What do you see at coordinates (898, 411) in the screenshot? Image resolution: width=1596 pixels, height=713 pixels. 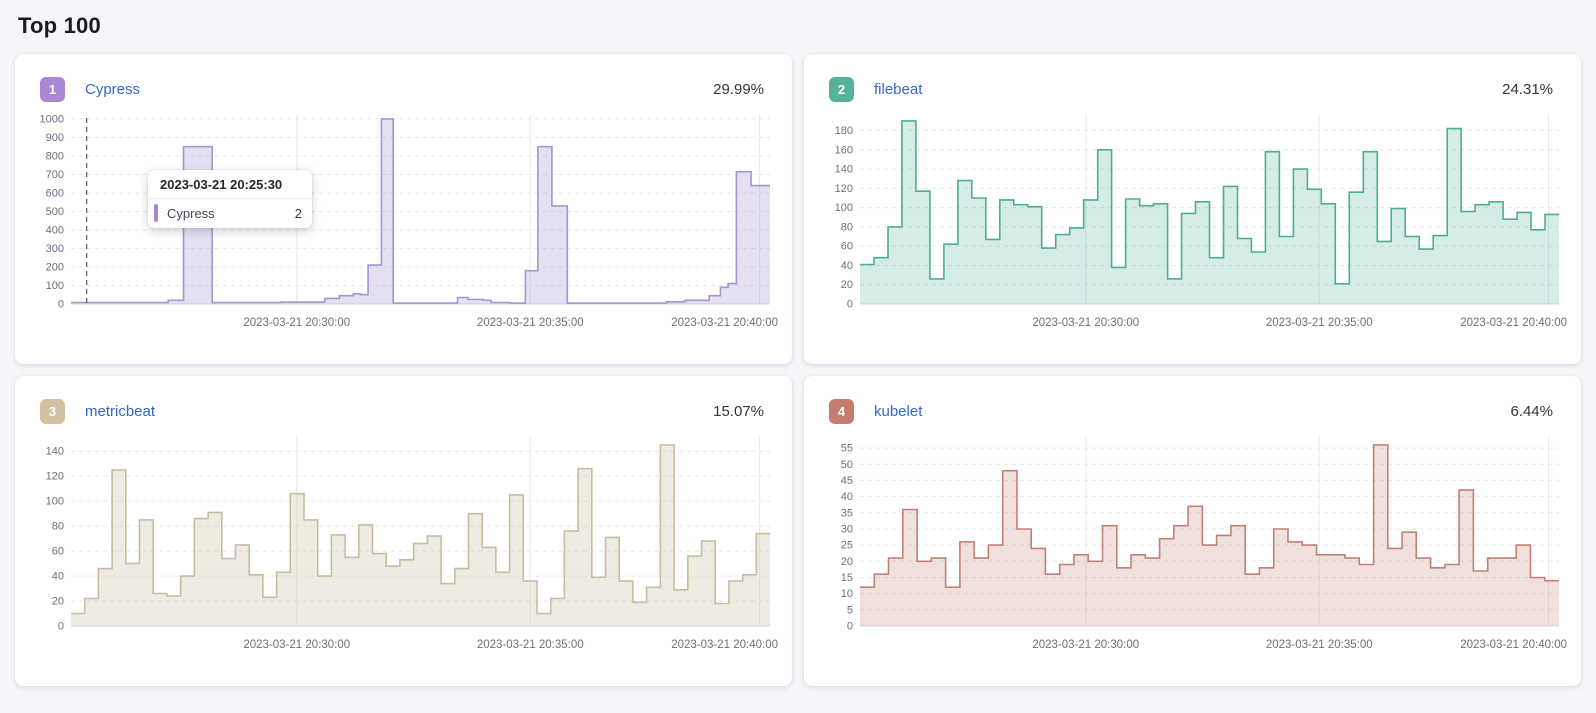 I see `series-link-kubelet: kubelet` at bounding box center [898, 411].